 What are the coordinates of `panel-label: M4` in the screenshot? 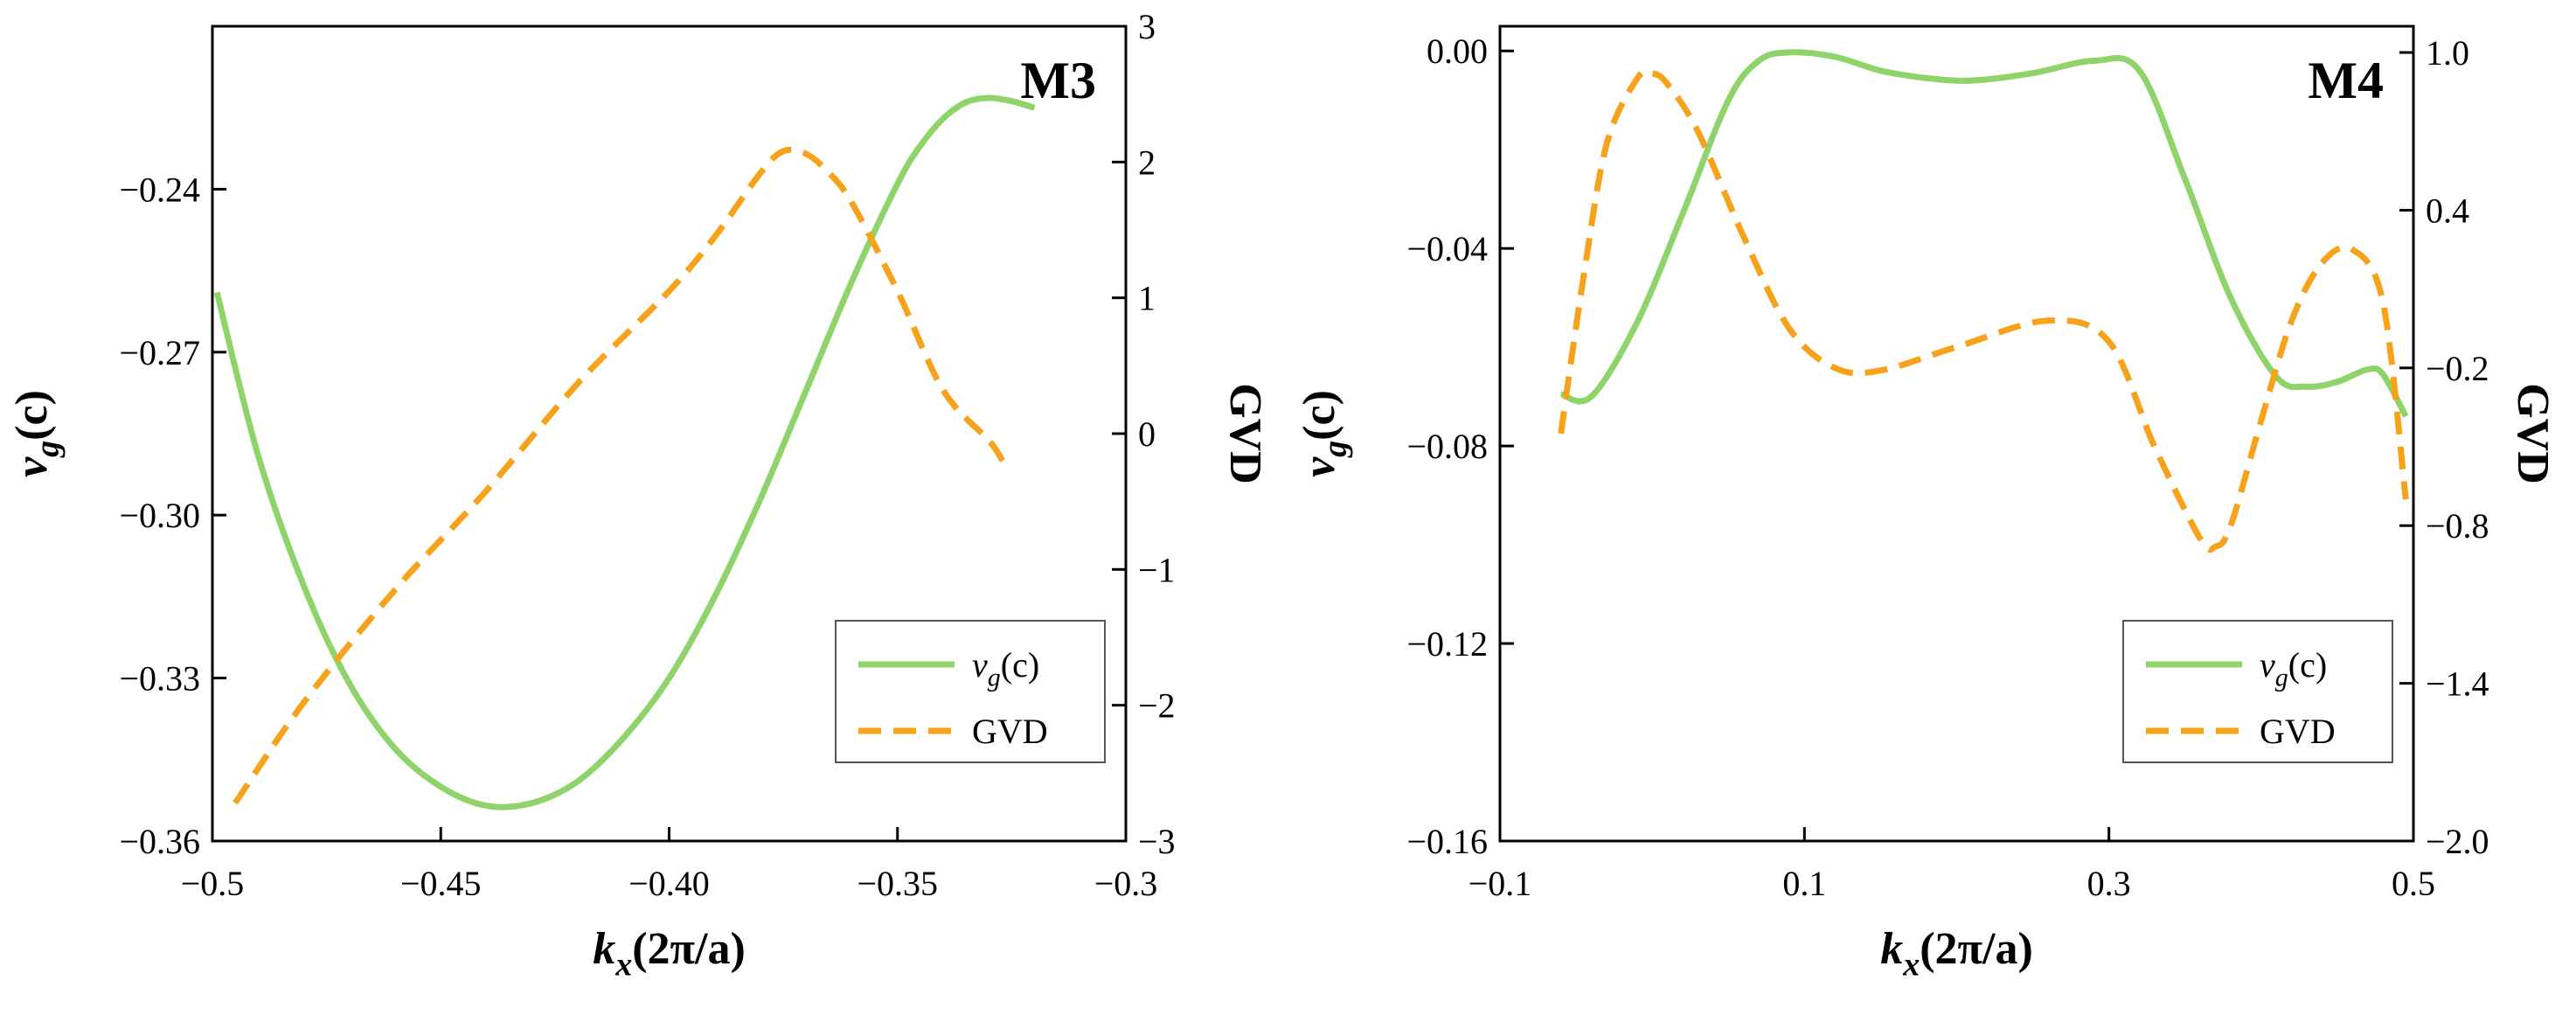 It's located at (2346, 80).